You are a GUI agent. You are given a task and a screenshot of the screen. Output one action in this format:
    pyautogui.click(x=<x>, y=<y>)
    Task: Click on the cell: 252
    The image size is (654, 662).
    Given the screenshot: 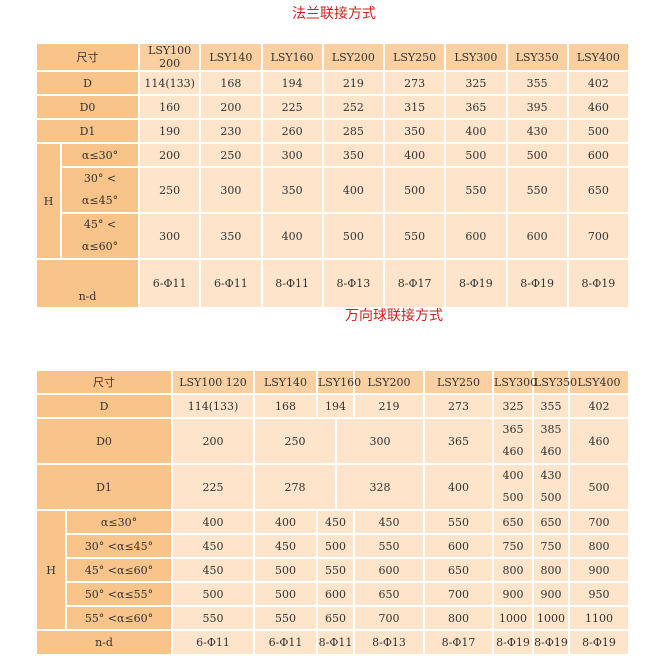 What is the action you would take?
    pyautogui.click(x=353, y=107)
    